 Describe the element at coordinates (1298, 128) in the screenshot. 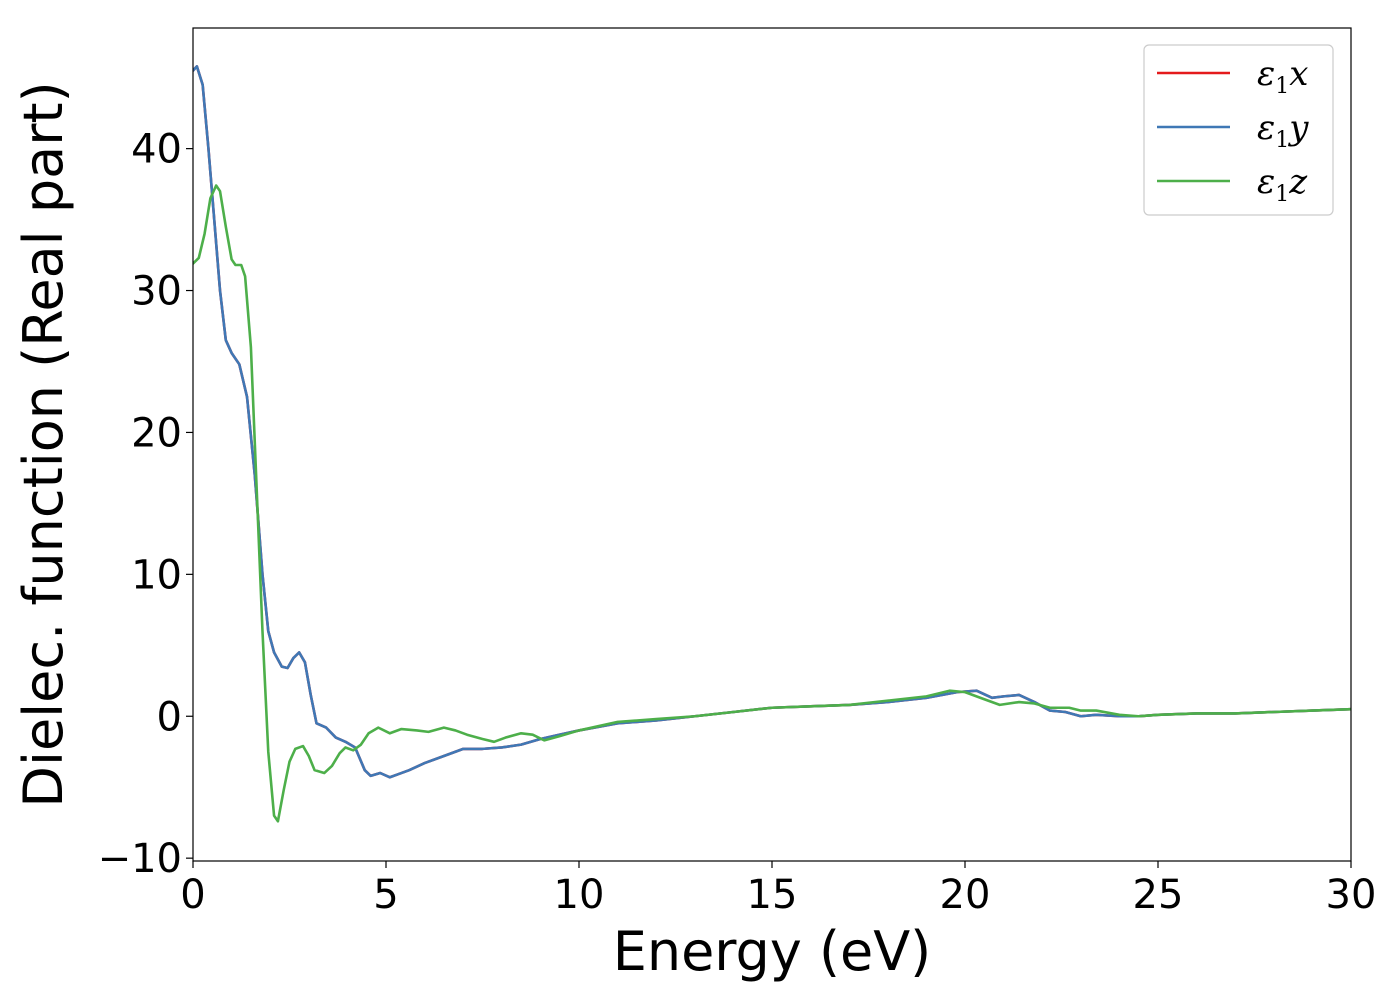

I see `legend-axis-letter: y` at that location.